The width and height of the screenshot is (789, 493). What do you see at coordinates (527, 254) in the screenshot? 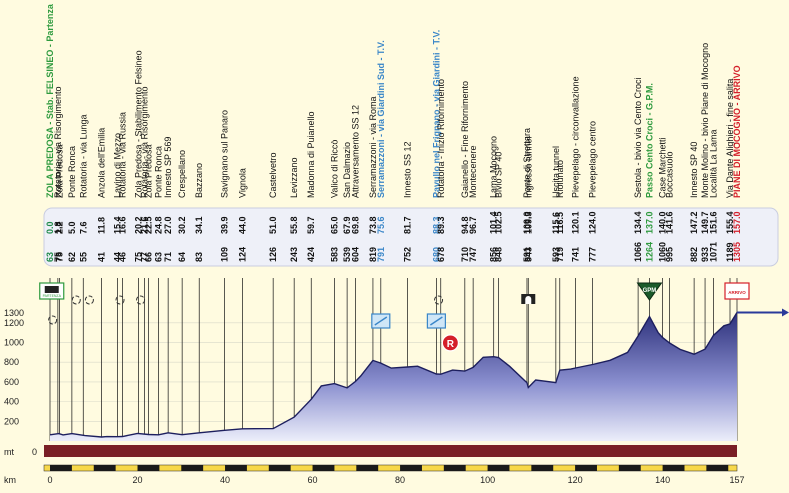
I see `station-altitude-32: 591` at bounding box center [527, 254].